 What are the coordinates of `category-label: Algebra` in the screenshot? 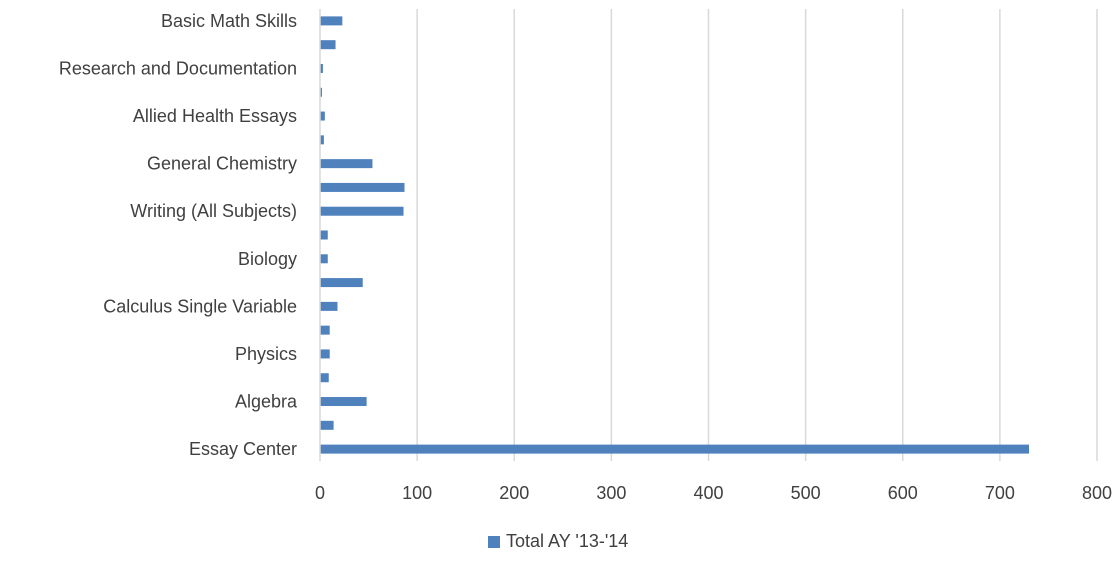 It's located at (266, 402).